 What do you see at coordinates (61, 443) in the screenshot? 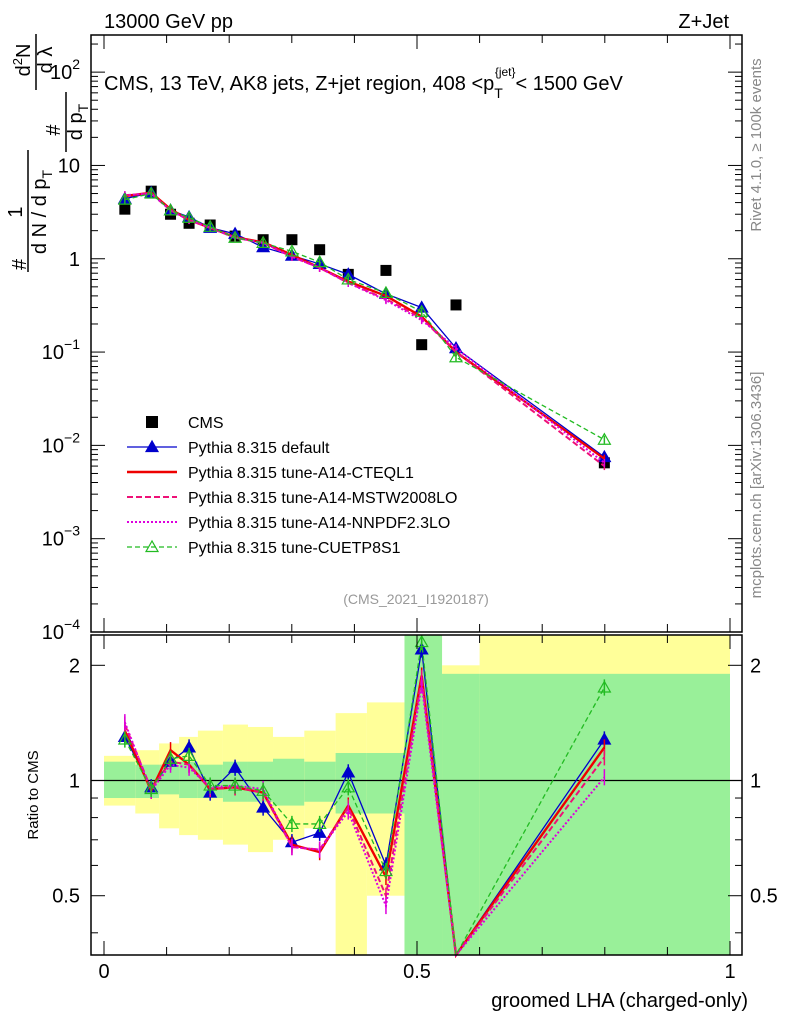
I see `y-tick-label: 10⁻²` at bounding box center [61, 443].